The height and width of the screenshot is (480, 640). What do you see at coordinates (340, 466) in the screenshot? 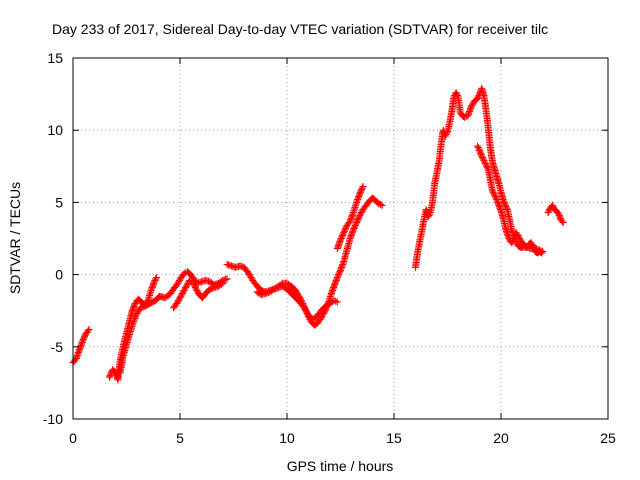
I see `x-axis-title: GPS time / hours` at bounding box center [340, 466].